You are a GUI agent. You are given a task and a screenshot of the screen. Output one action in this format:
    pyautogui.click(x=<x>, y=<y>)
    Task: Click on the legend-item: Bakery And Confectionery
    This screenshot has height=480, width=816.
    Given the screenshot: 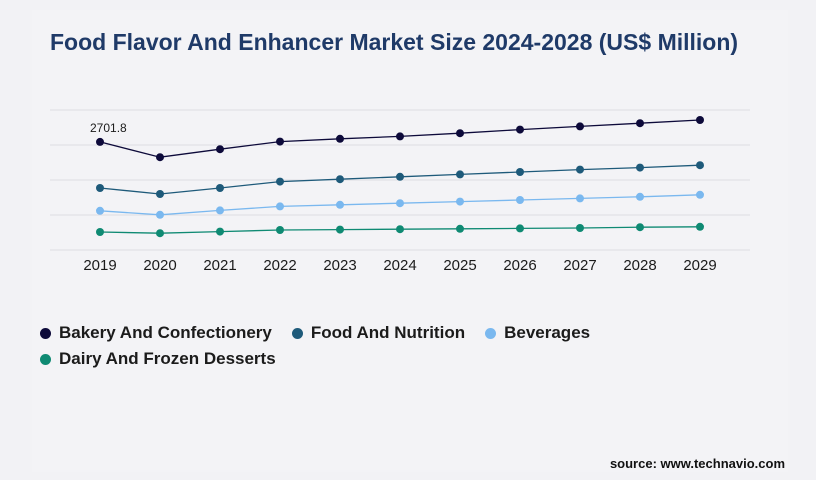 What is the action you would take?
    pyautogui.click(x=156, y=333)
    